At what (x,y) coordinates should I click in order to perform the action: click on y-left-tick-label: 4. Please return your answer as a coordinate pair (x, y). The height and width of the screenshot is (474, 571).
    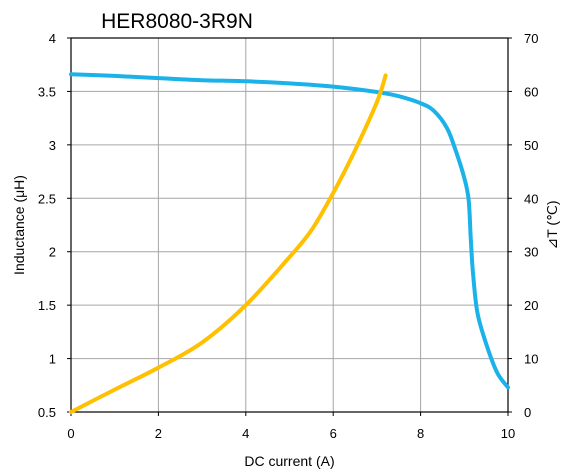
    Looking at the image, I should click on (52, 38).